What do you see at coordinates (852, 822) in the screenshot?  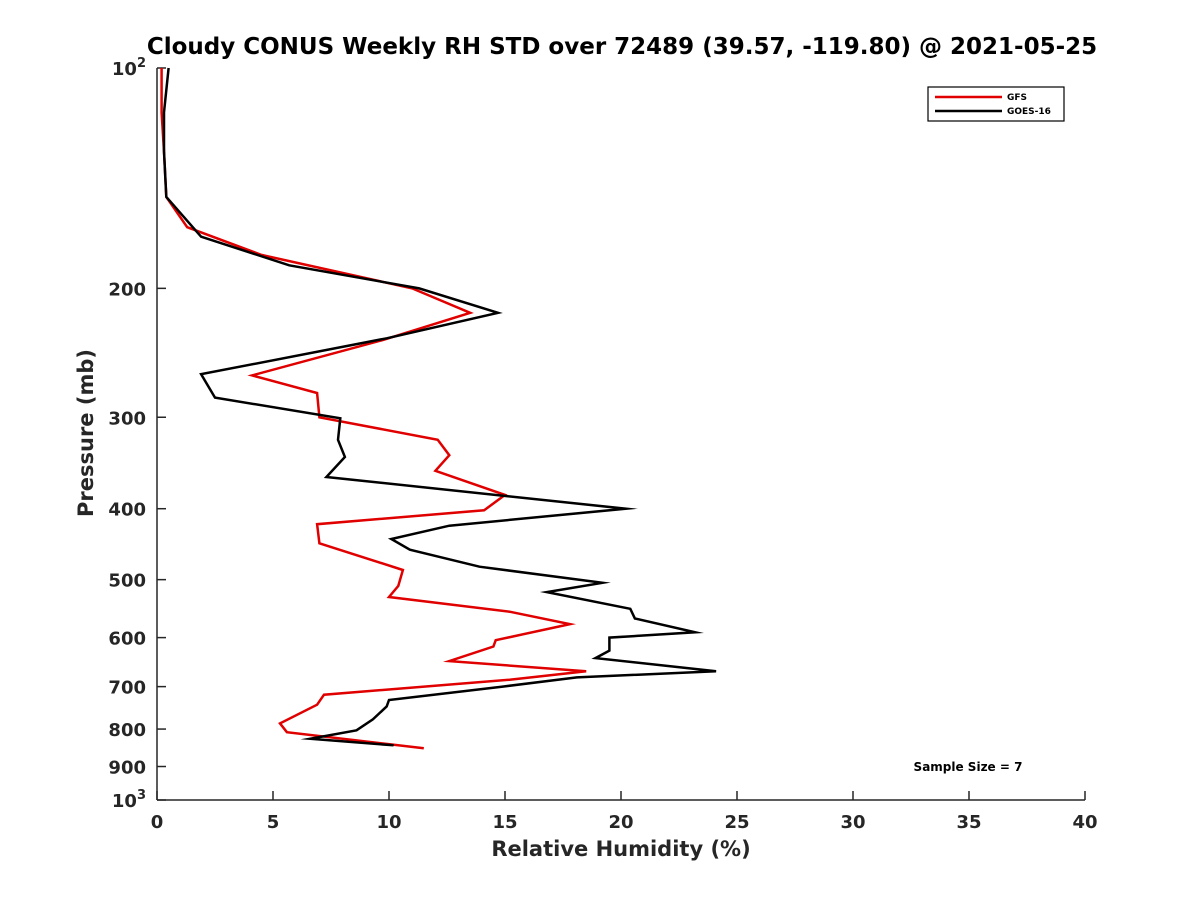 I see `x-tick-label: 30` at bounding box center [852, 822].